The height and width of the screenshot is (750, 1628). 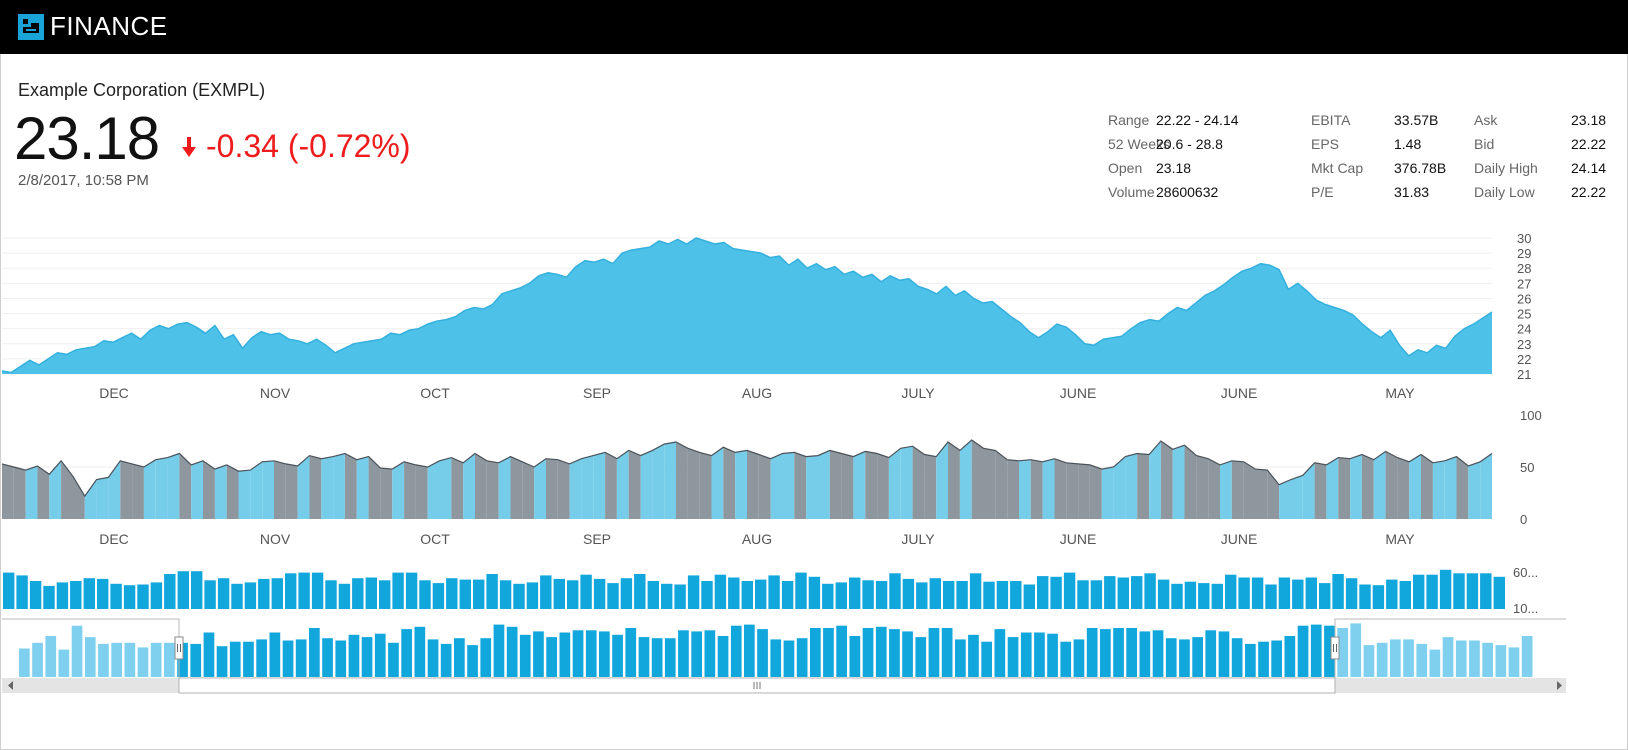 What do you see at coordinates (308, 146) in the screenshot?
I see `change-value: -0.34 (-0.72%)` at bounding box center [308, 146].